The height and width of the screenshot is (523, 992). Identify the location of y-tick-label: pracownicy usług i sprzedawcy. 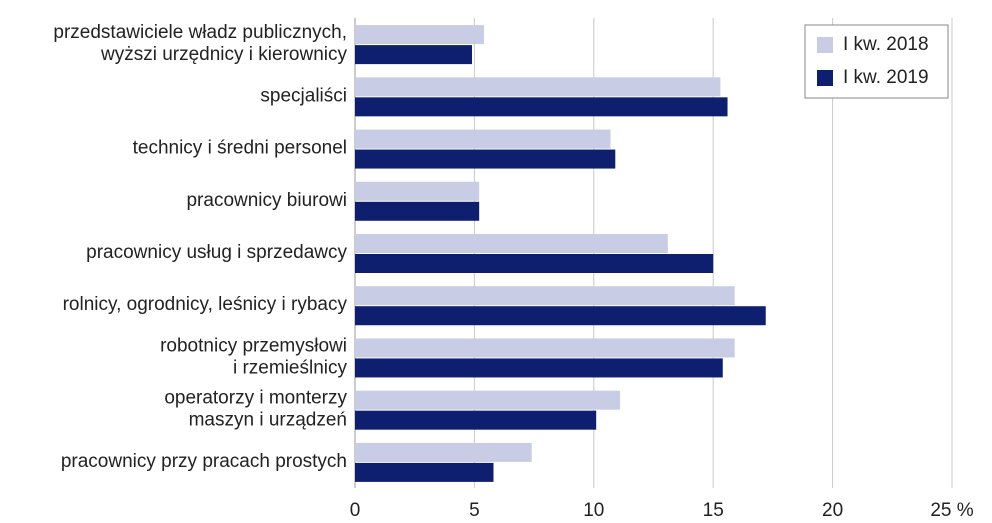
(216, 252).